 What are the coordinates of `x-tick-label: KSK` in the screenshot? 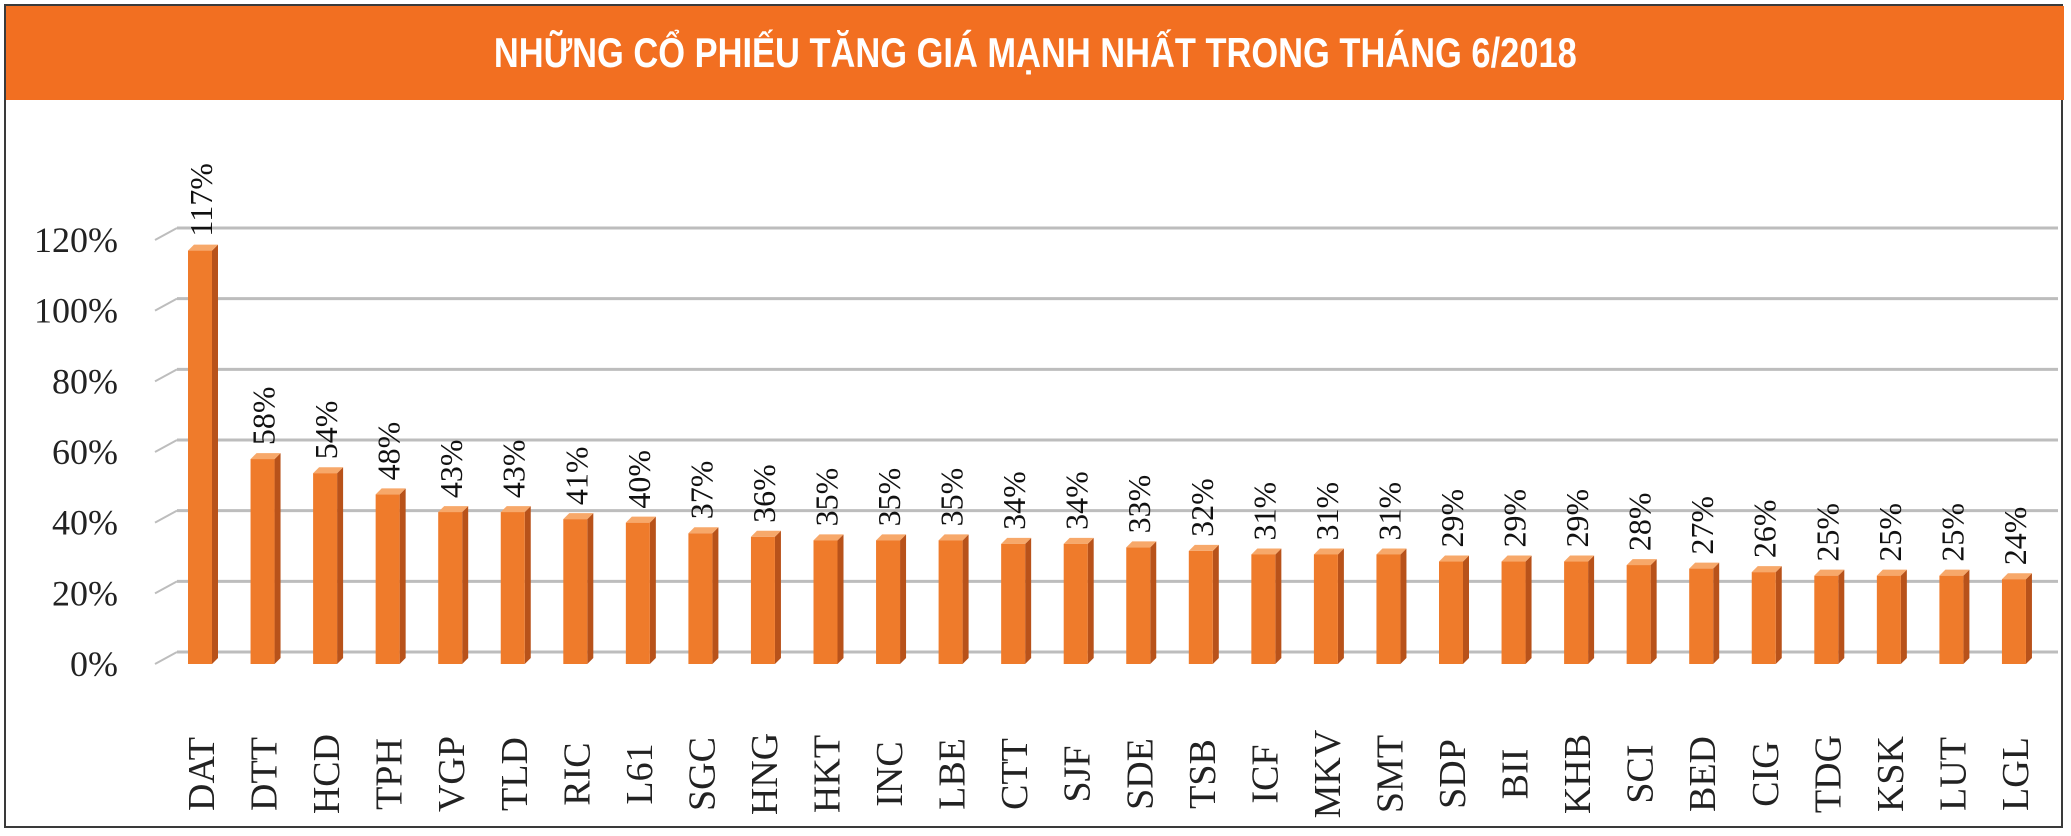 It's located at (1891, 773).